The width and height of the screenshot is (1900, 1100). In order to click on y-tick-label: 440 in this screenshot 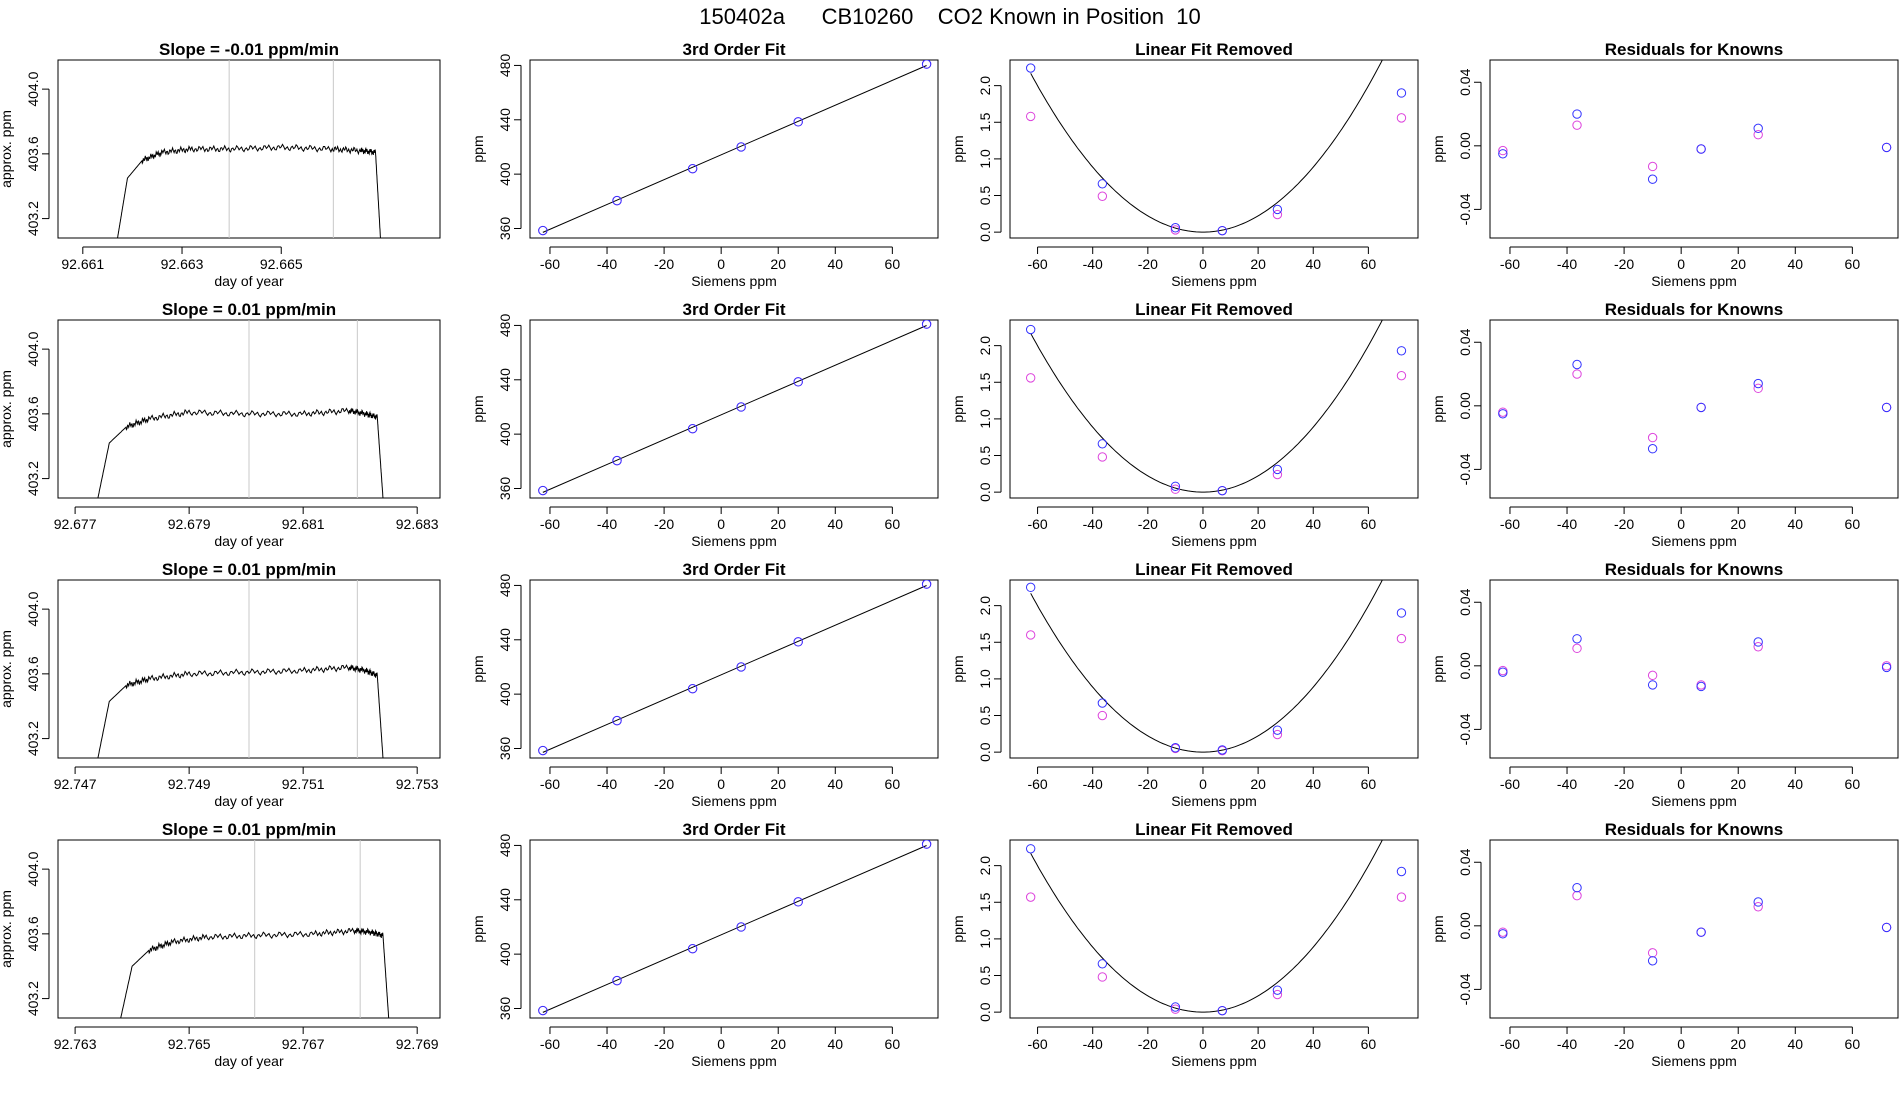, I will do `click(505, 900)`.